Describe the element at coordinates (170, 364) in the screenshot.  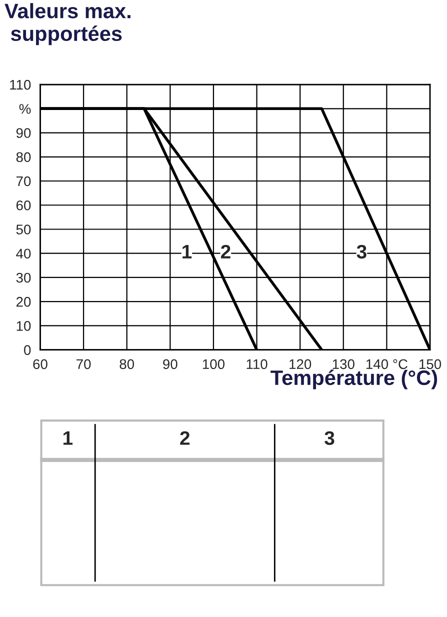
I see `x-tick-label: 90` at that location.